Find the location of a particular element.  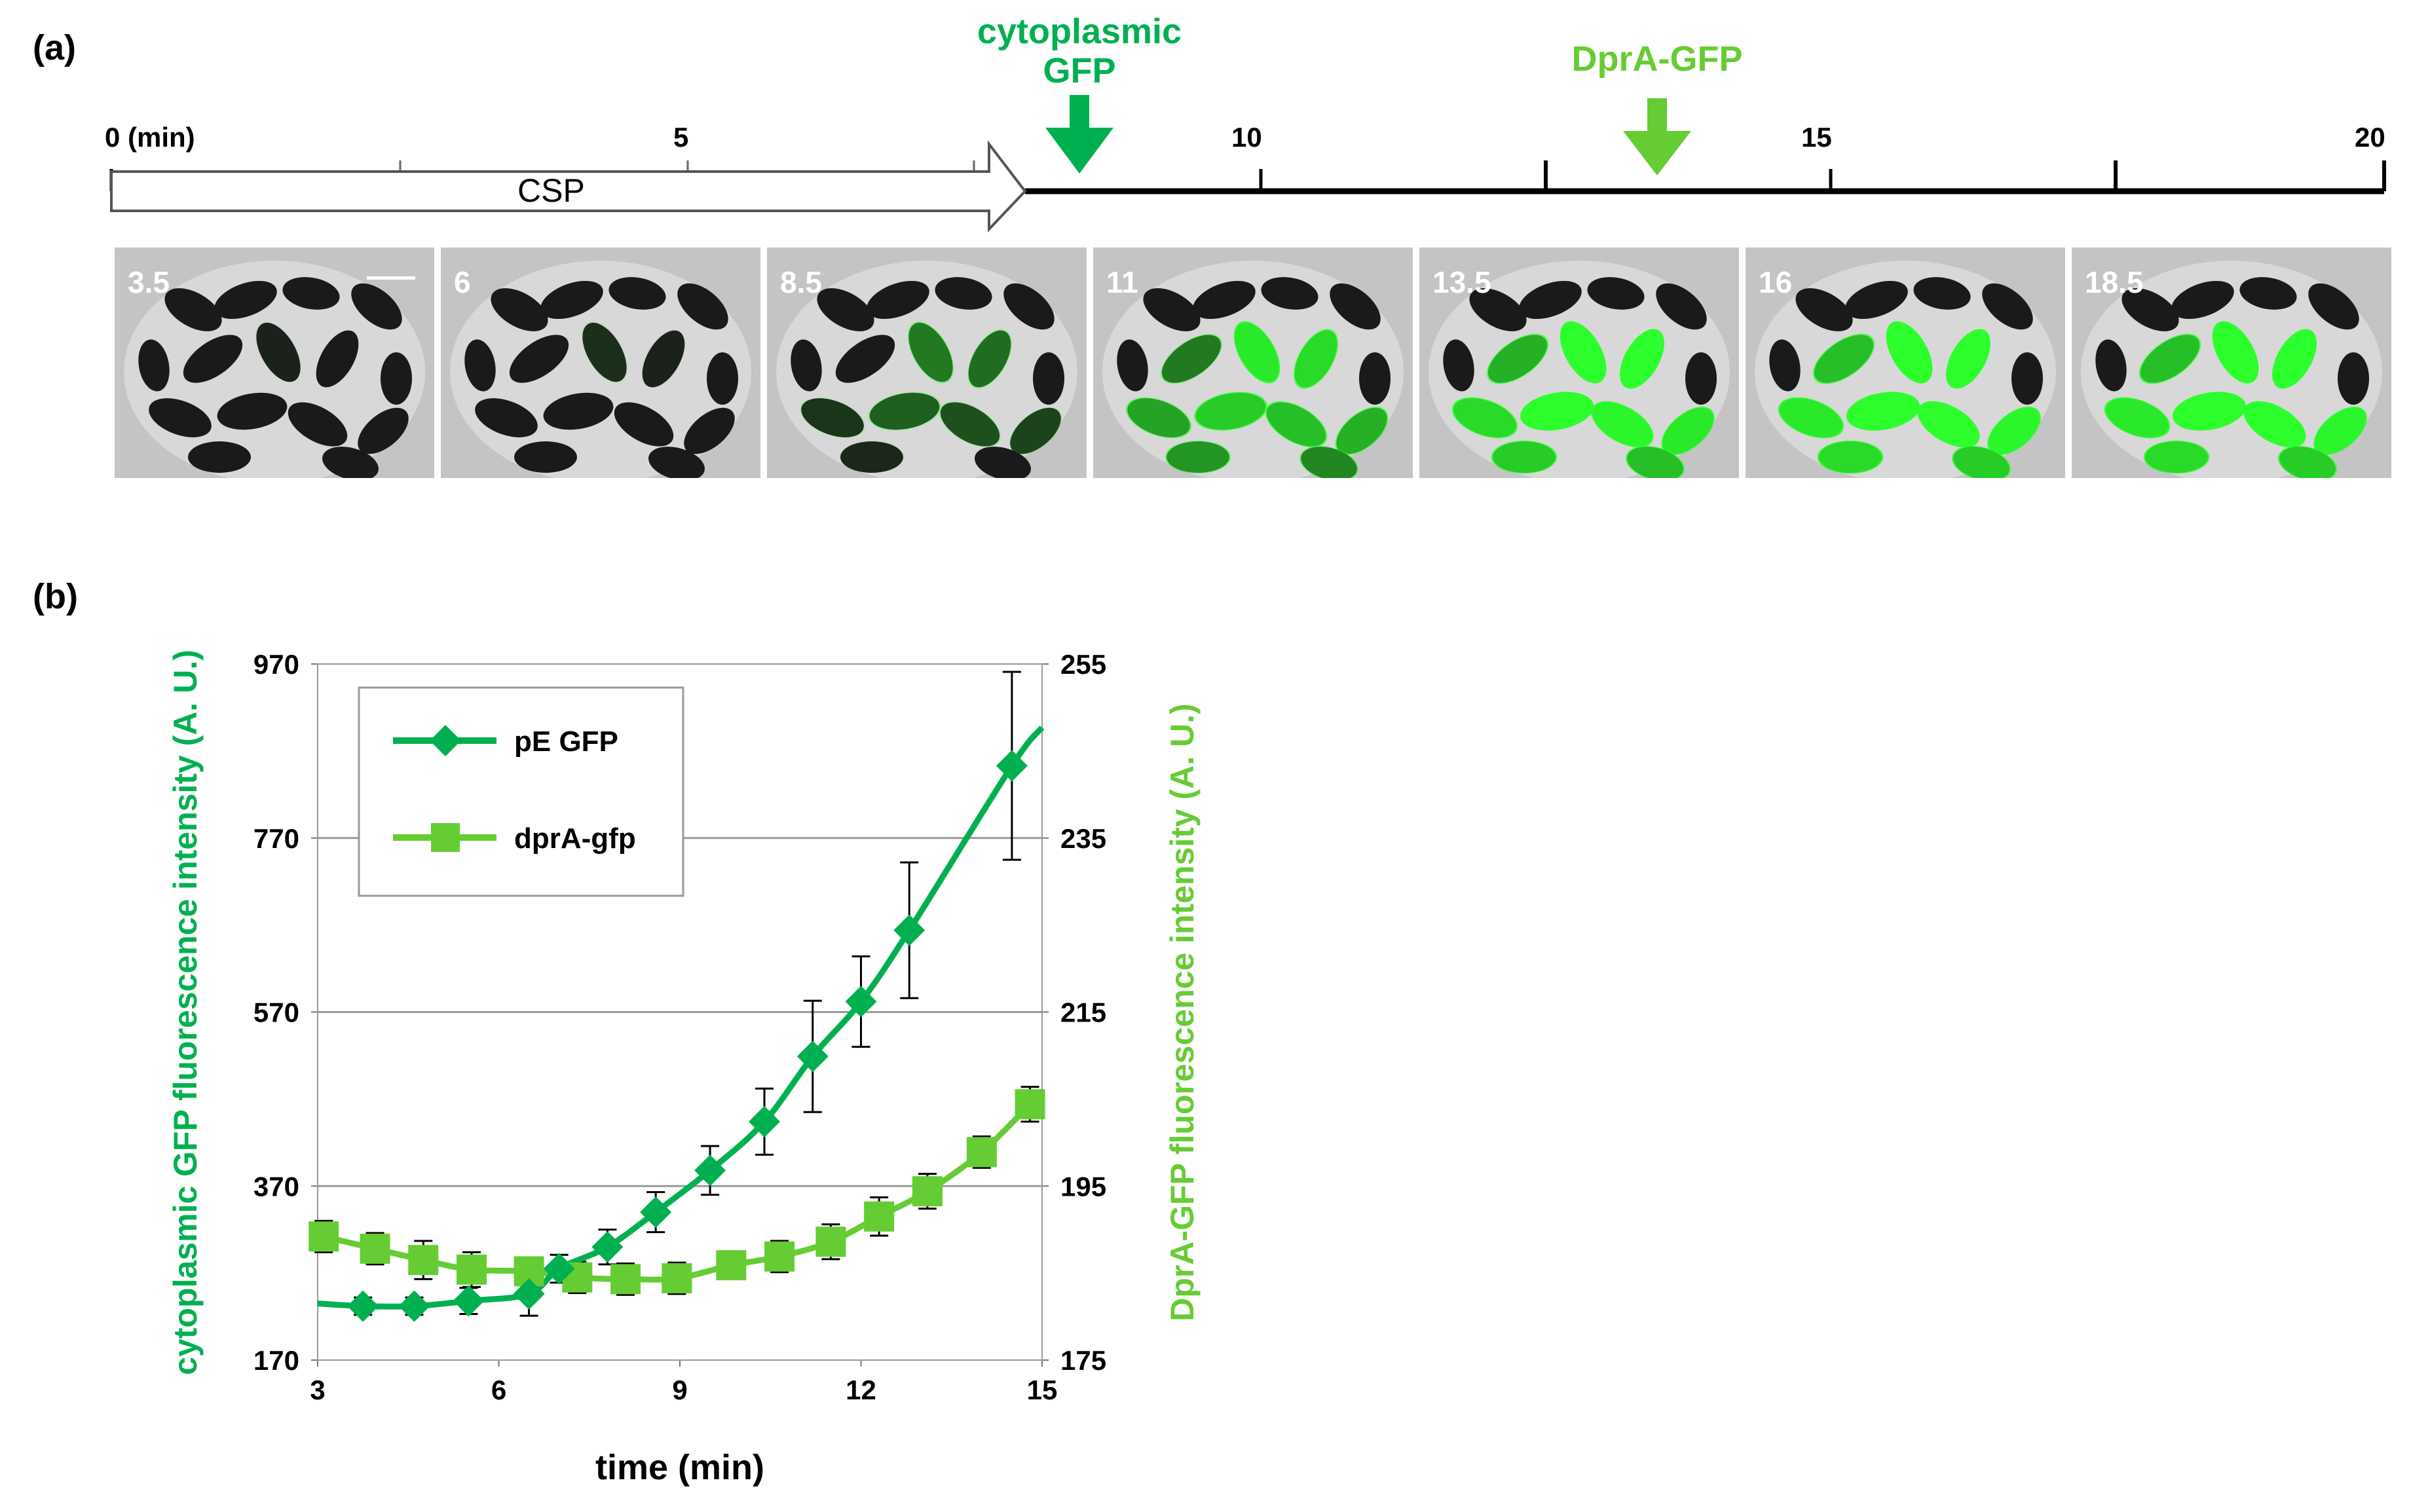

x-tick-label: 6 is located at coordinates (498, 1389).